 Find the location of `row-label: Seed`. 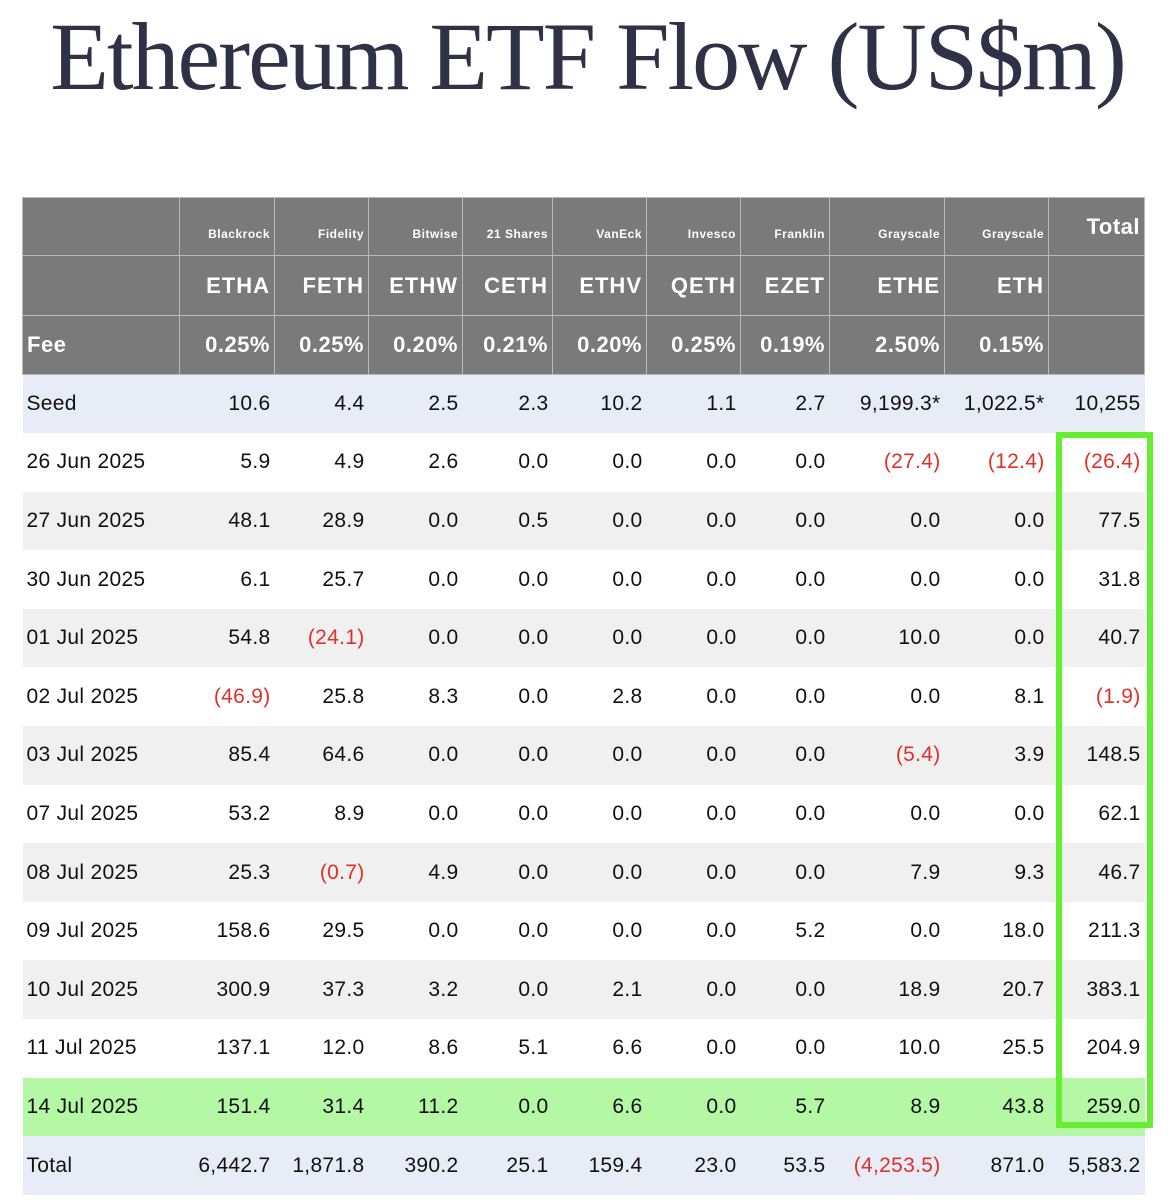

row-label: Seed is located at coordinates (101, 404).